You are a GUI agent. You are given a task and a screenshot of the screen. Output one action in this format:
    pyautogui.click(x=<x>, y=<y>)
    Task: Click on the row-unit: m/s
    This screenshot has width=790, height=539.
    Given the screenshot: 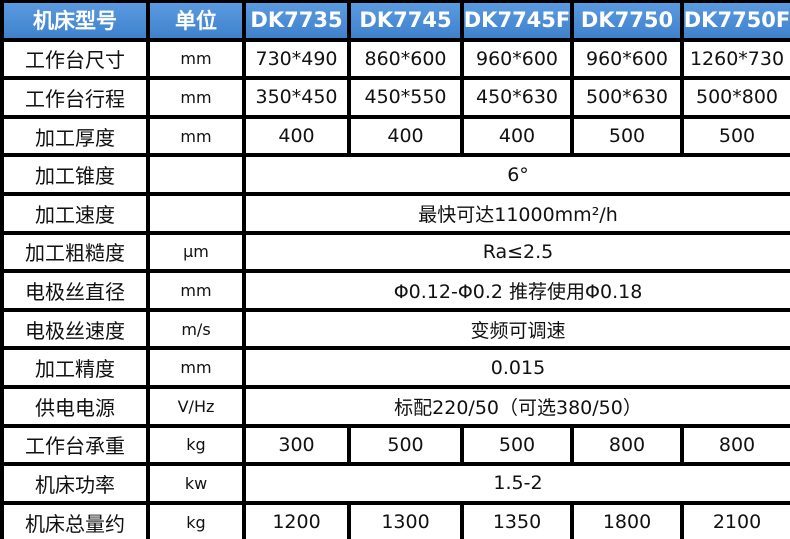 What is the action you would take?
    pyautogui.click(x=196, y=329)
    